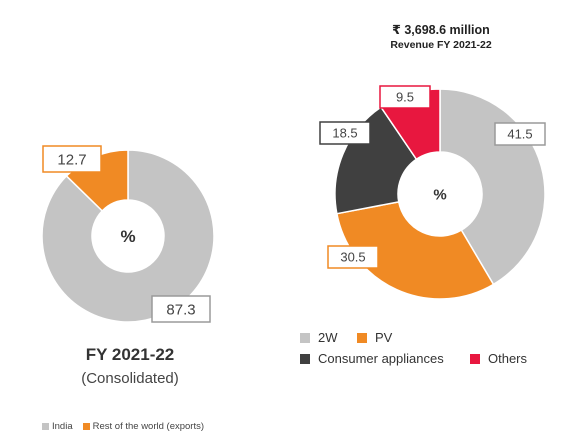 The width and height of the screenshot is (583, 441). I want to click on legend-label-exports: Rest of the world (exports), so click(148, 426).